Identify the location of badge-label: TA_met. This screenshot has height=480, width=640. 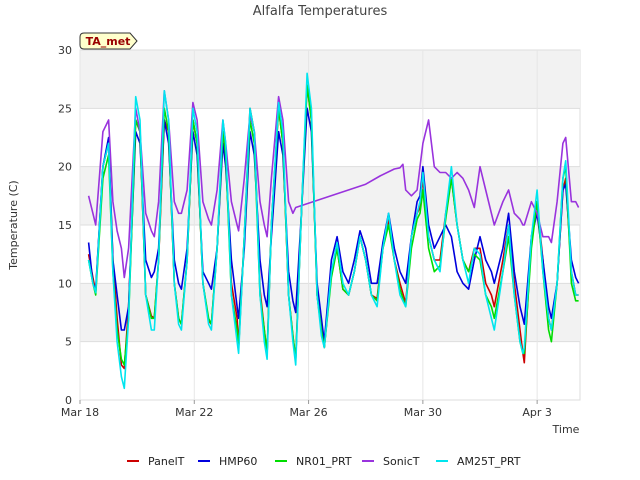
(108, 41).